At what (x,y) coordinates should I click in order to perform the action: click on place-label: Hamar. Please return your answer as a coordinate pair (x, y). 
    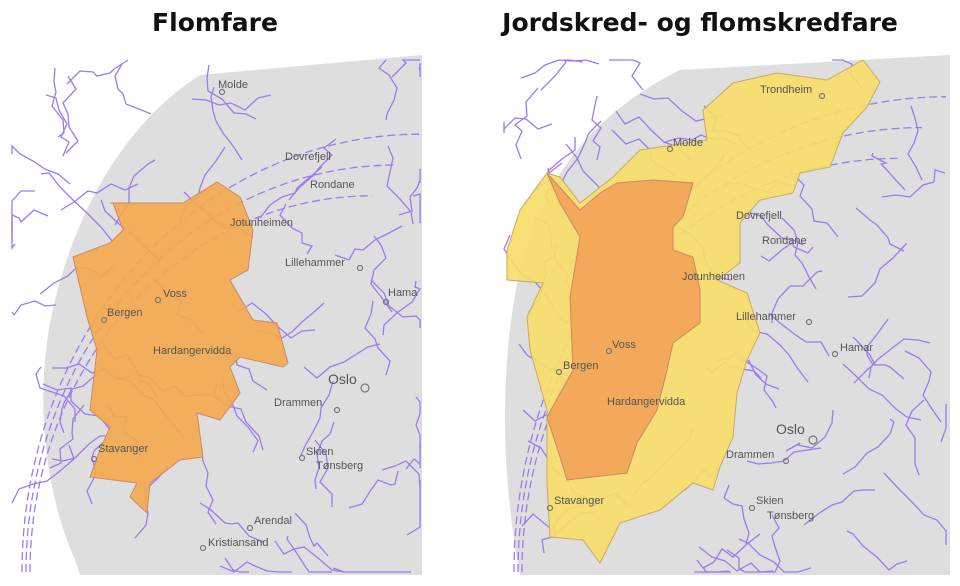
    Looking at the image, I should click on (856, 348).